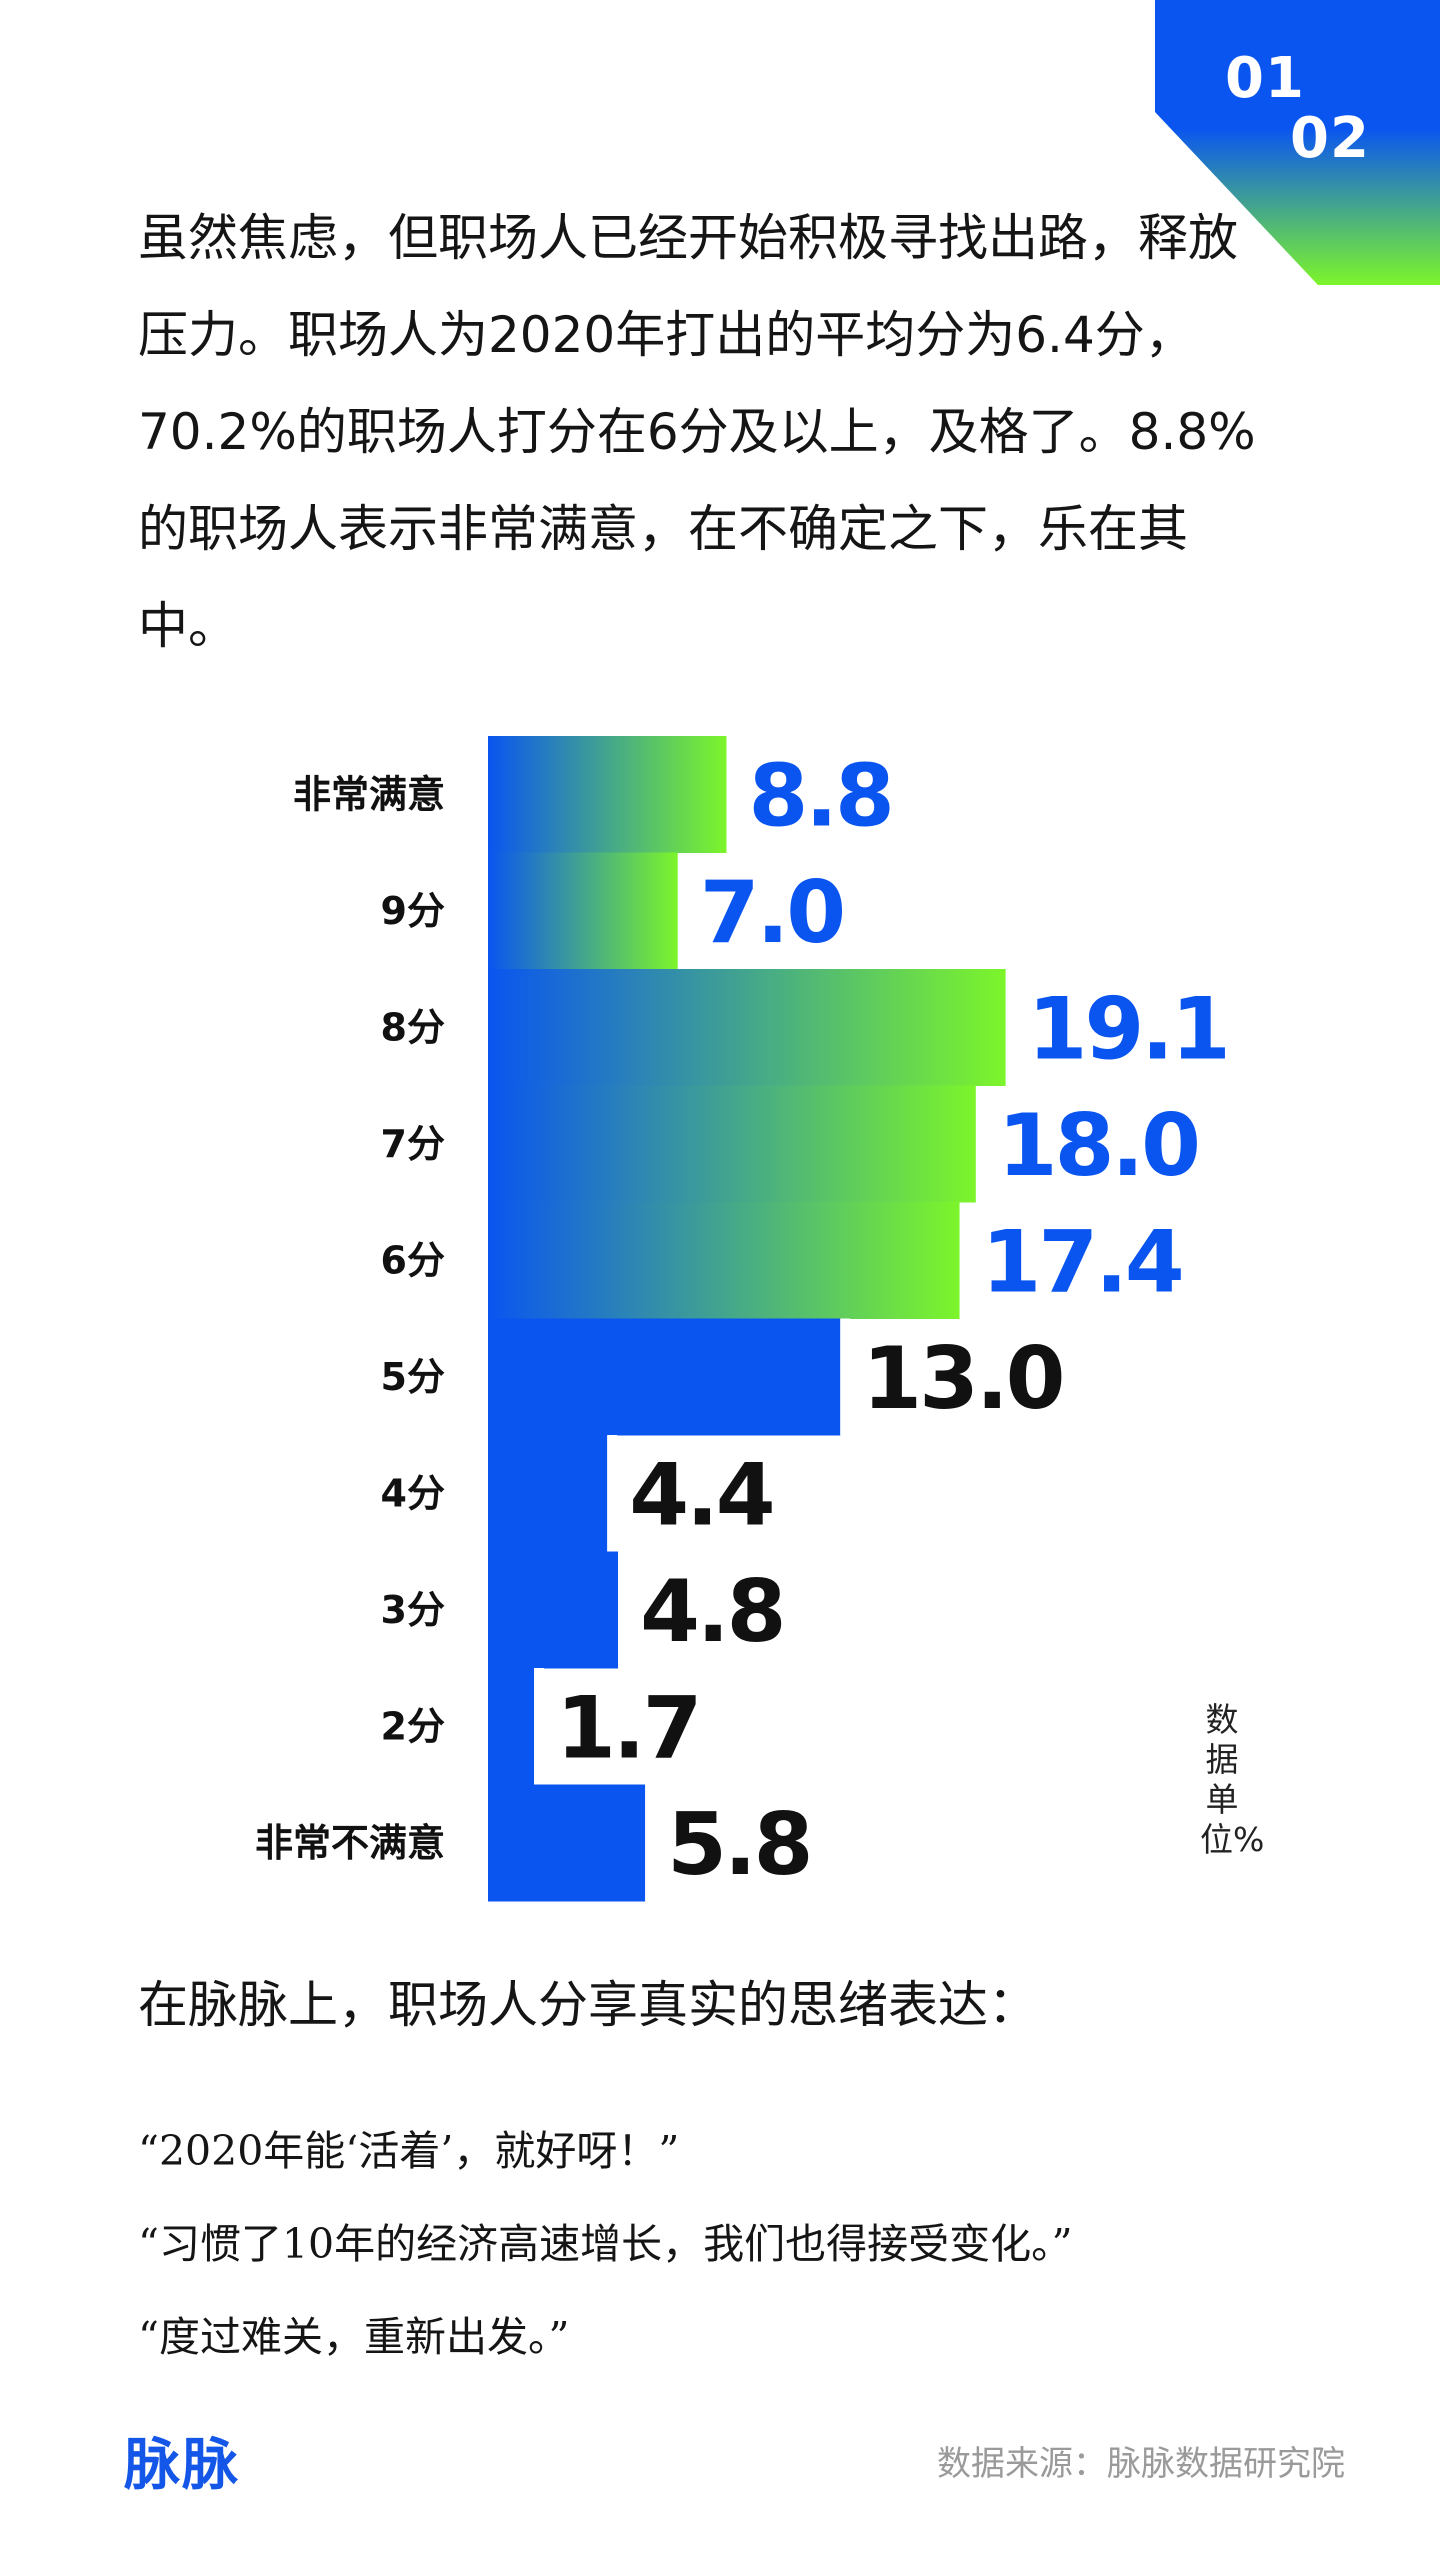  What do you see at coordinates (413, 1493) in the screenshot?
I see `category-label: 4分` at bounding box center [413, 1493].